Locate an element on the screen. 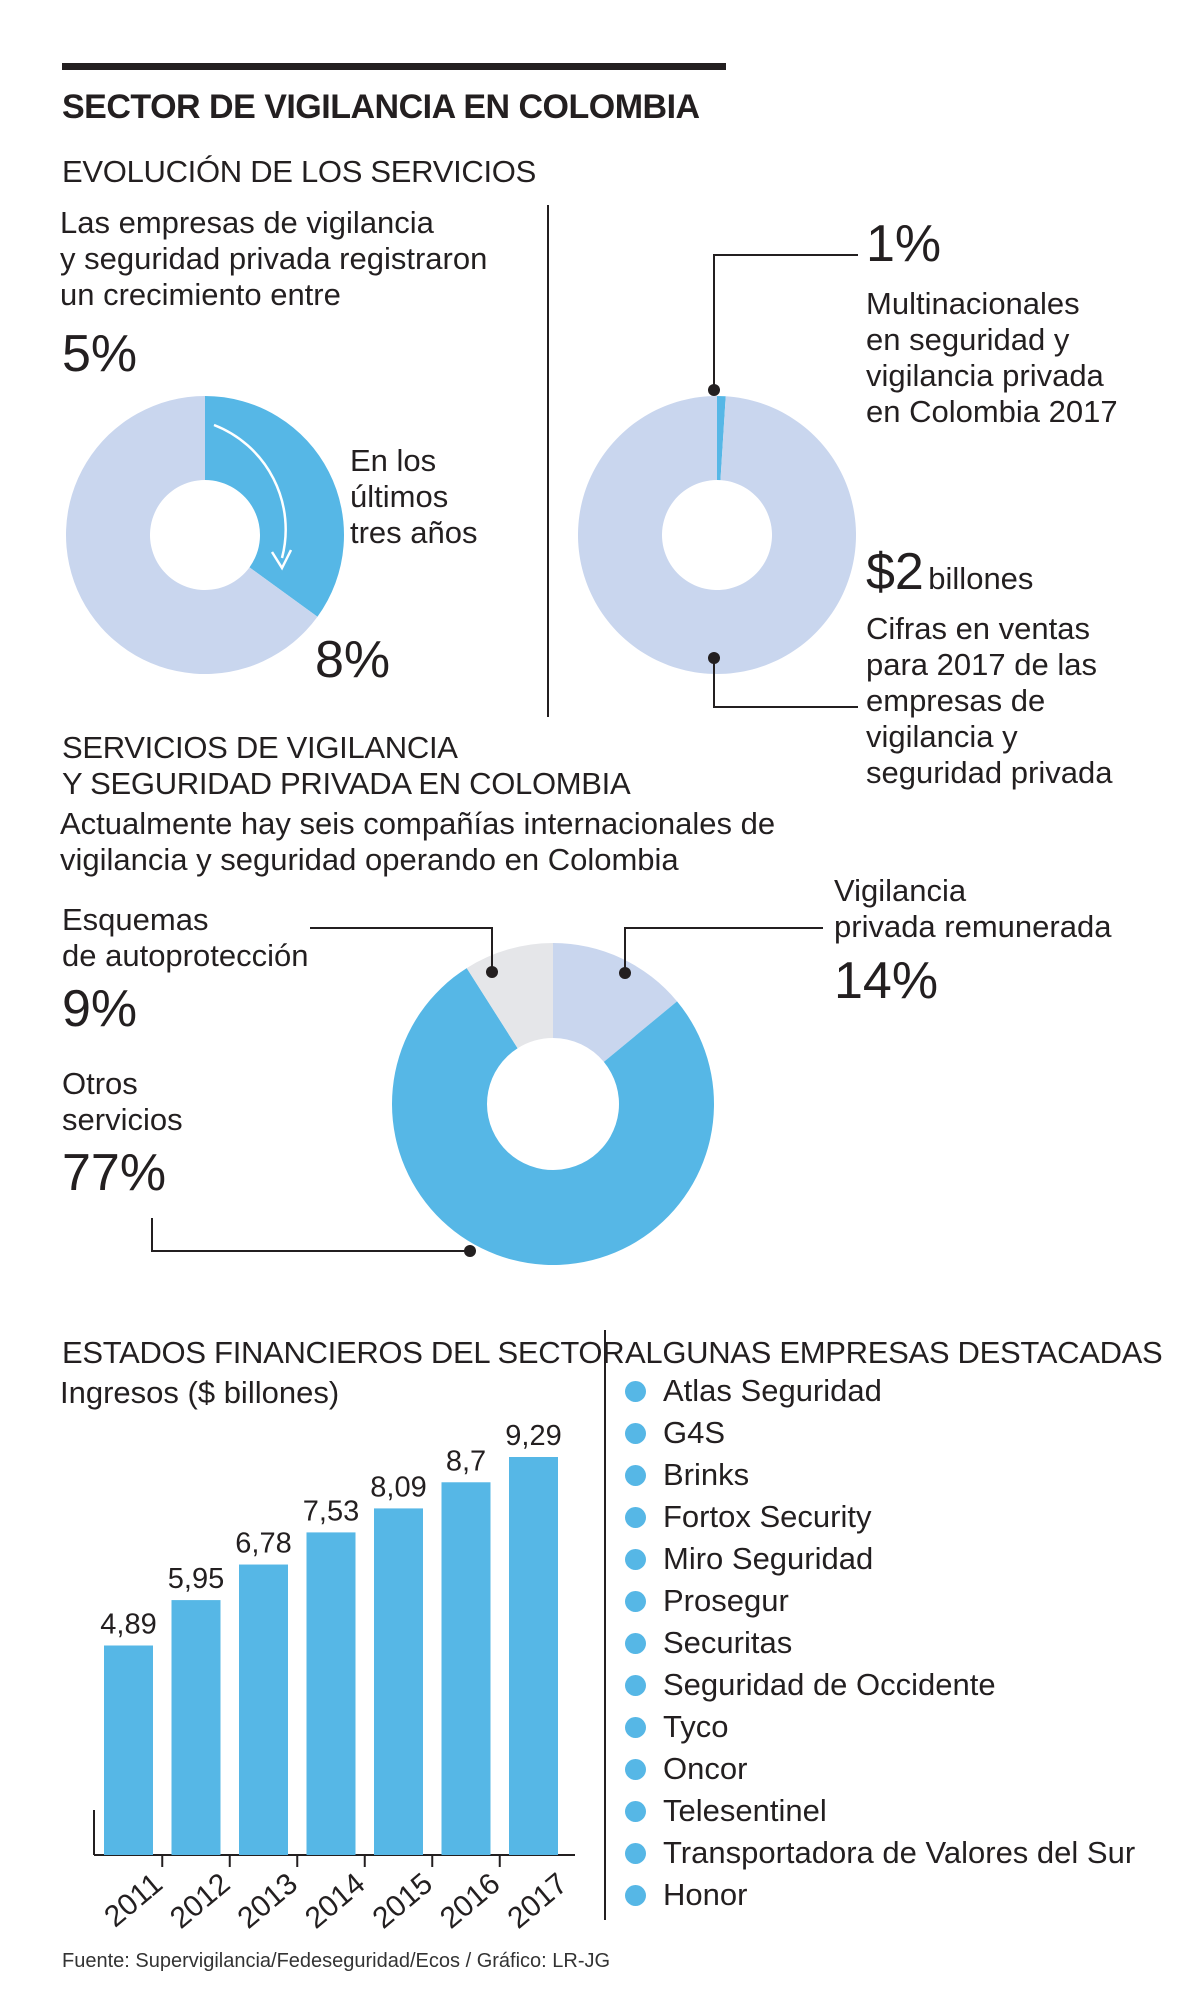  financials-heading: ESTADOS FINANCIEROS DEL SECTOR is located at coordinates (343, 1352).